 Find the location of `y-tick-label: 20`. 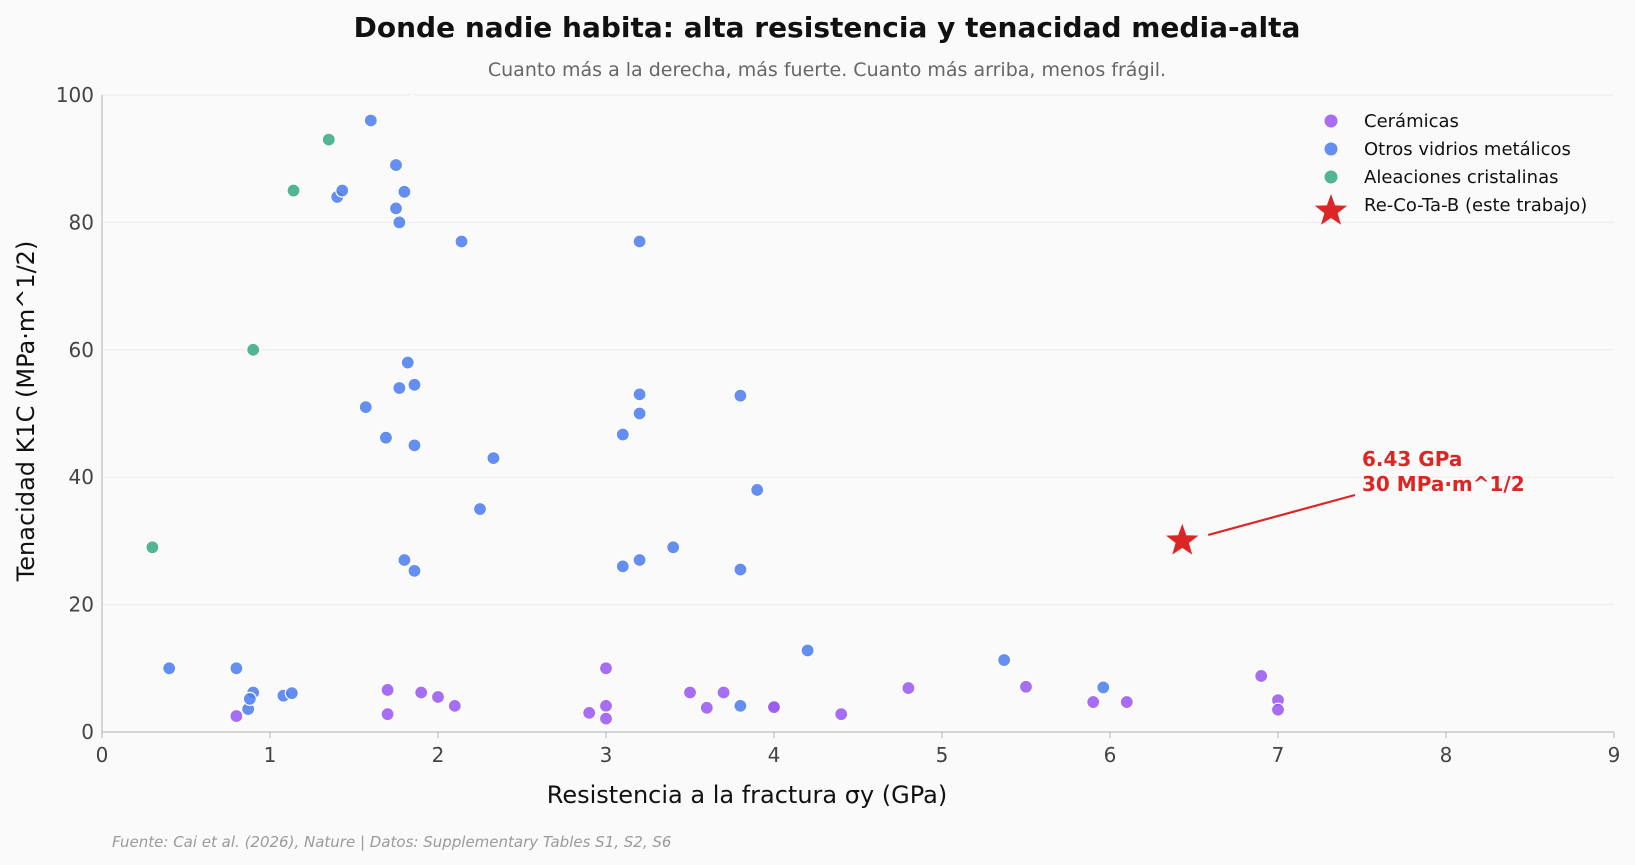

y-tick-label: 20 is located at coordinates (81, 605).